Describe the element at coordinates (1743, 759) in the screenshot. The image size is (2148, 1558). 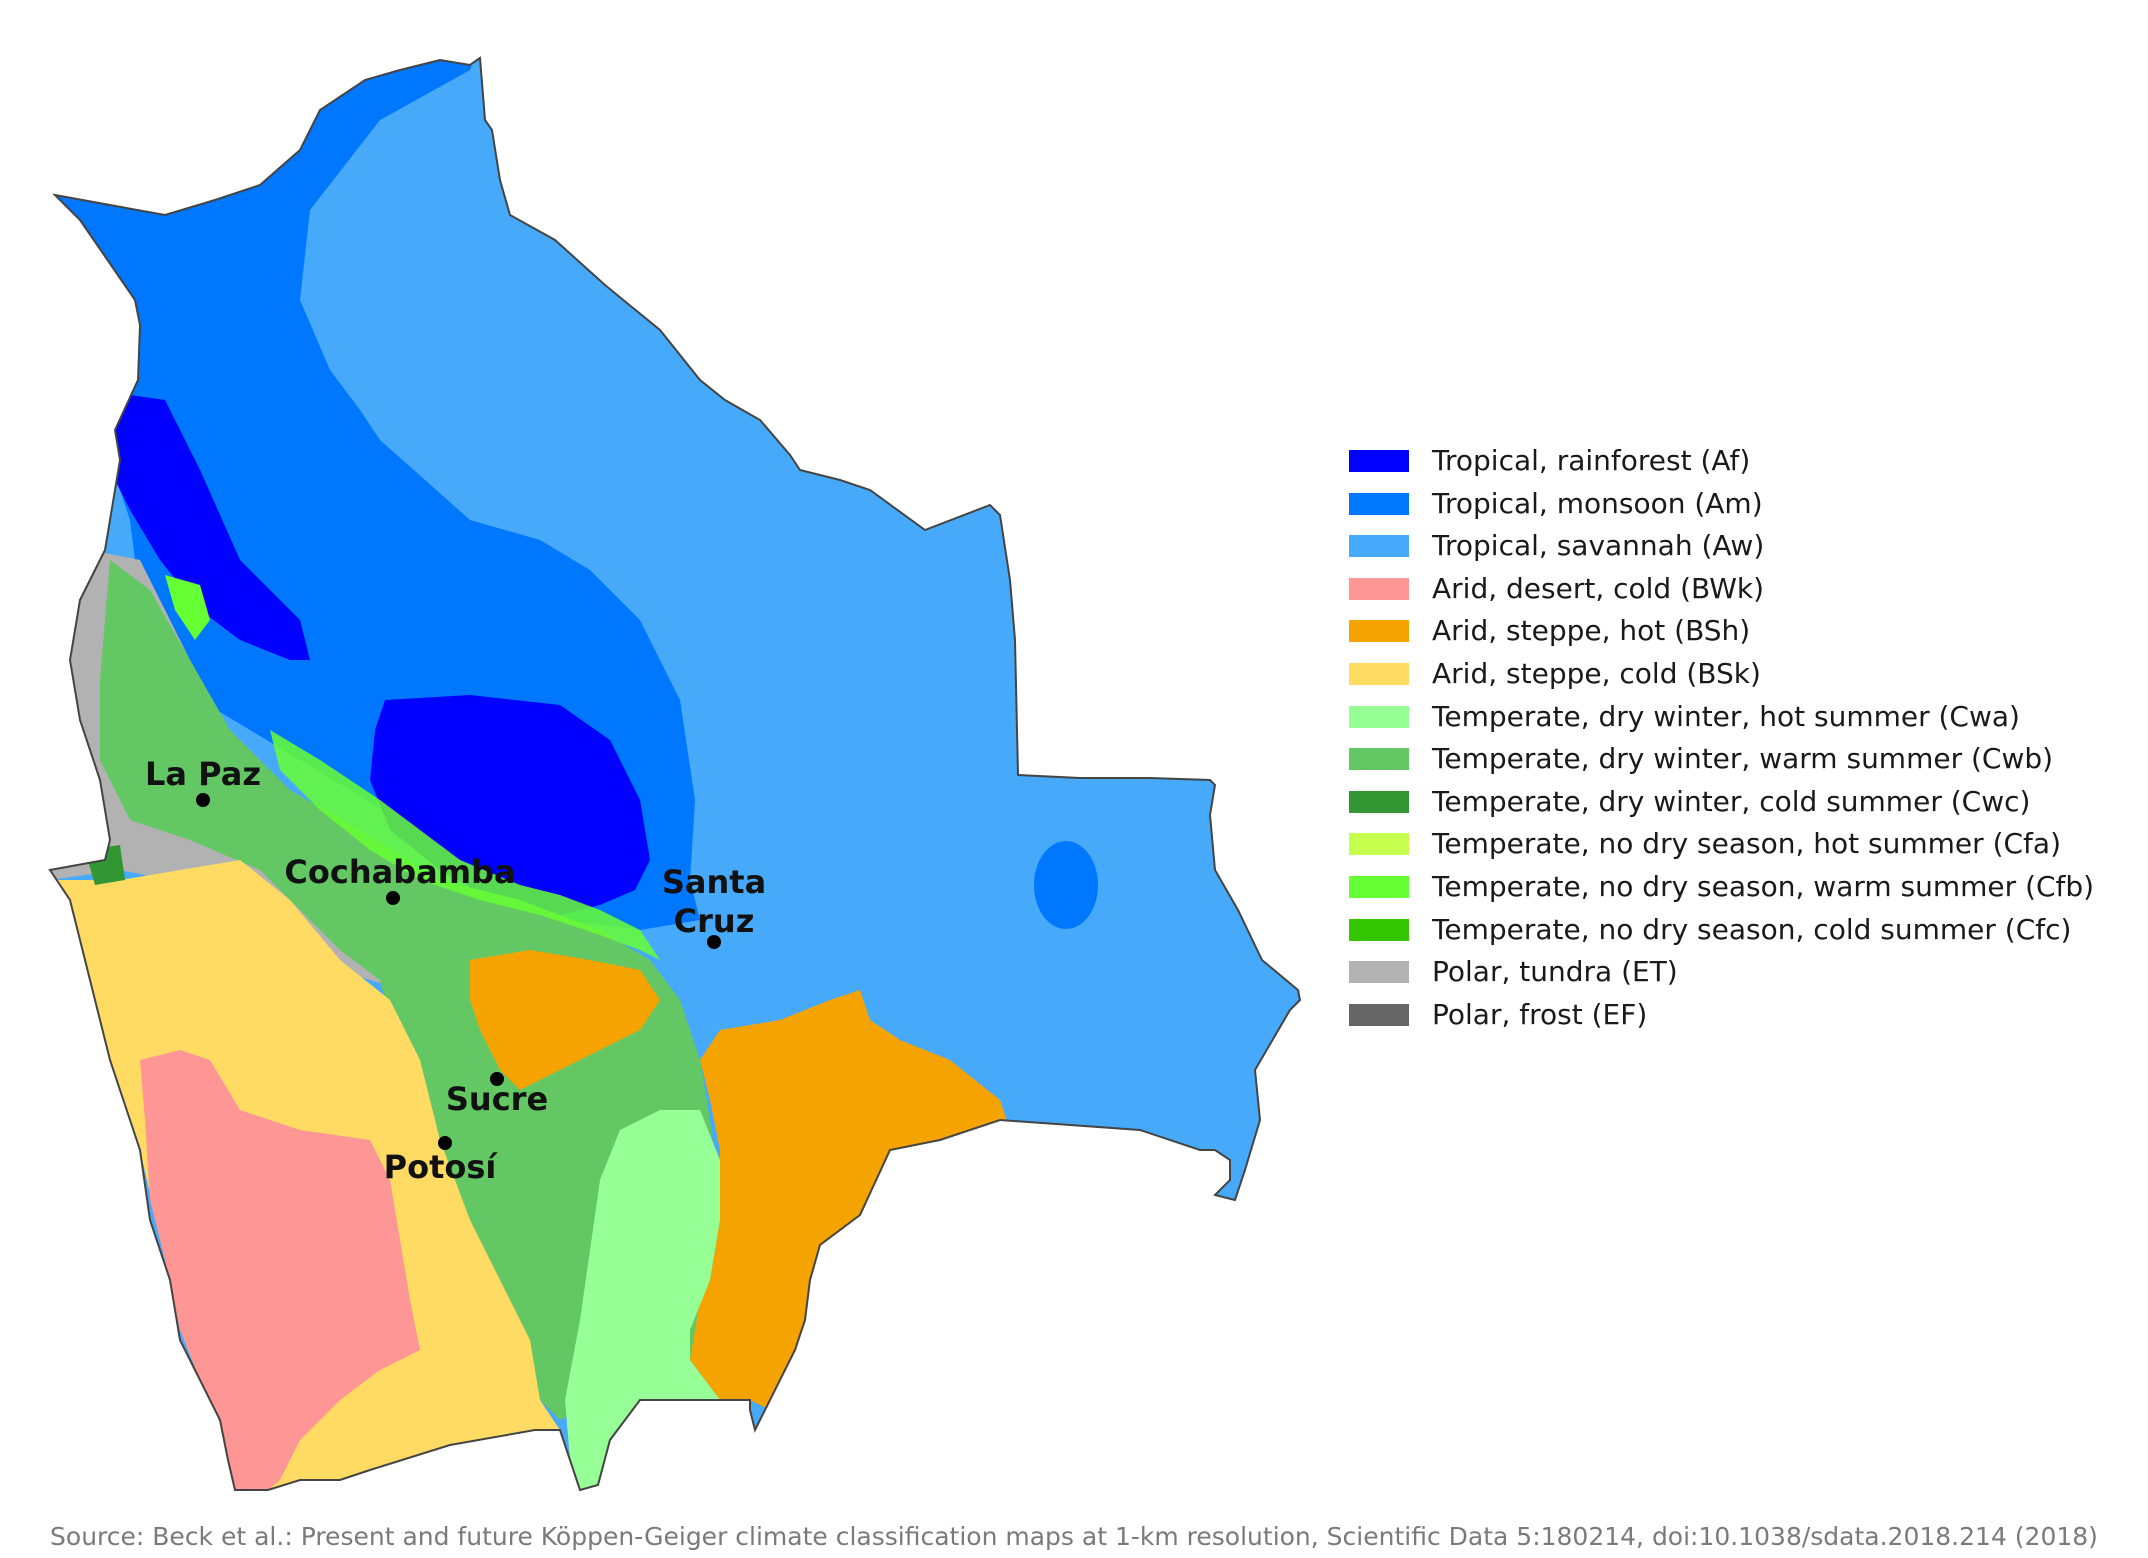
I see `legend-label: Temperate, dry winter, warm summer (Cwb)` at that location.